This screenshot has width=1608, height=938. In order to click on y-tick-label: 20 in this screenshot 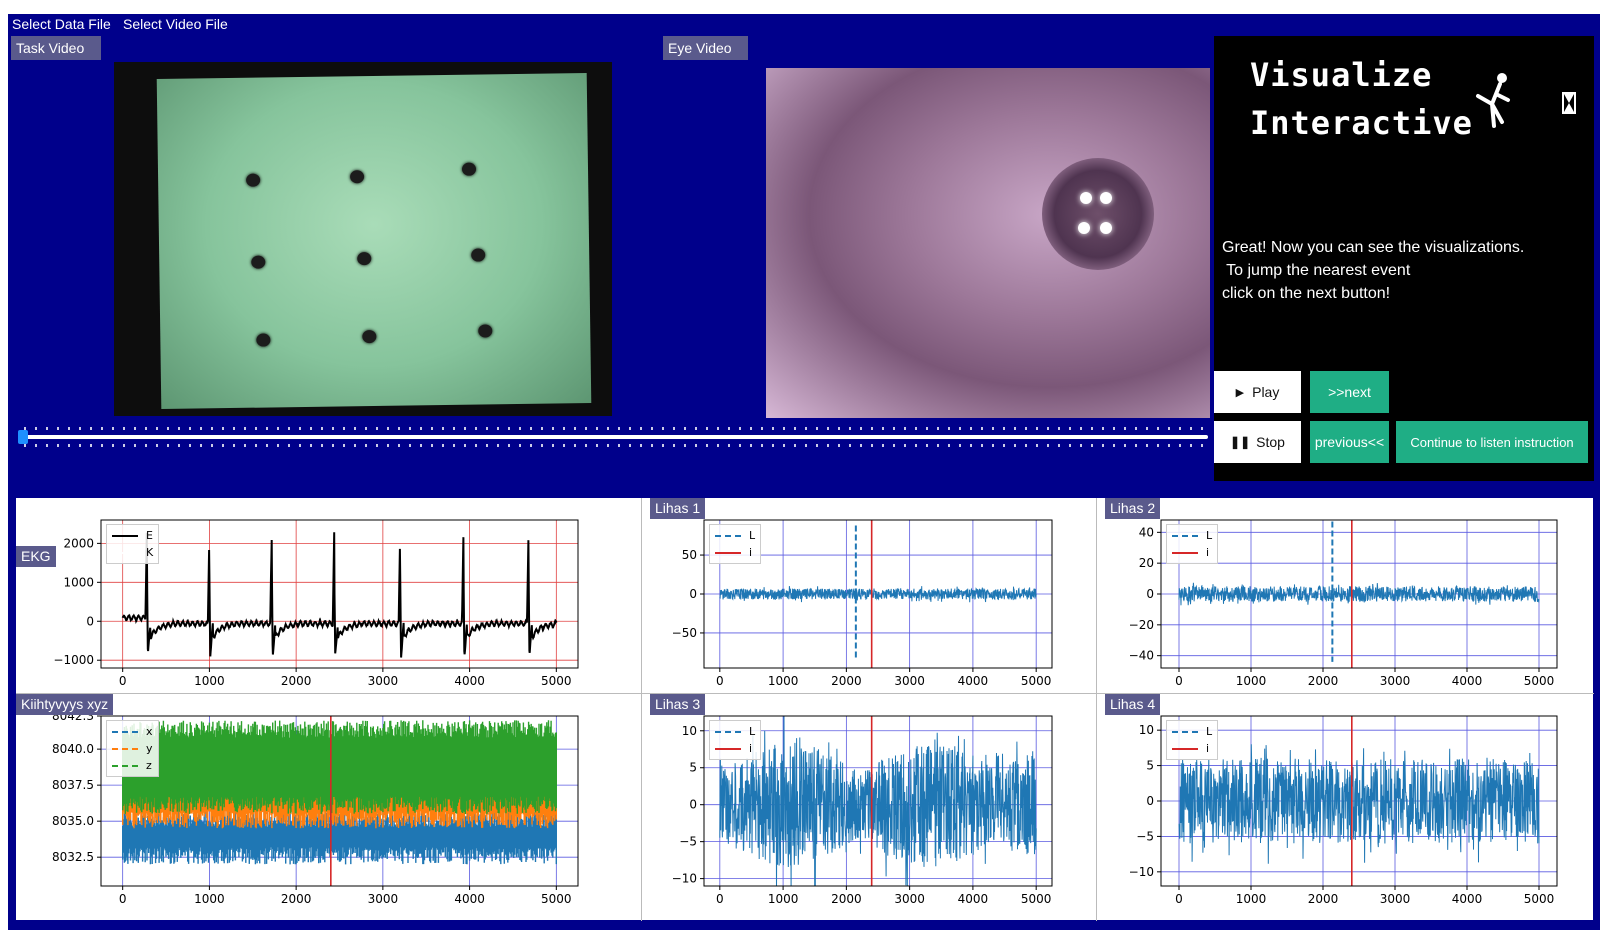, I will do `click(1146, 563)`.